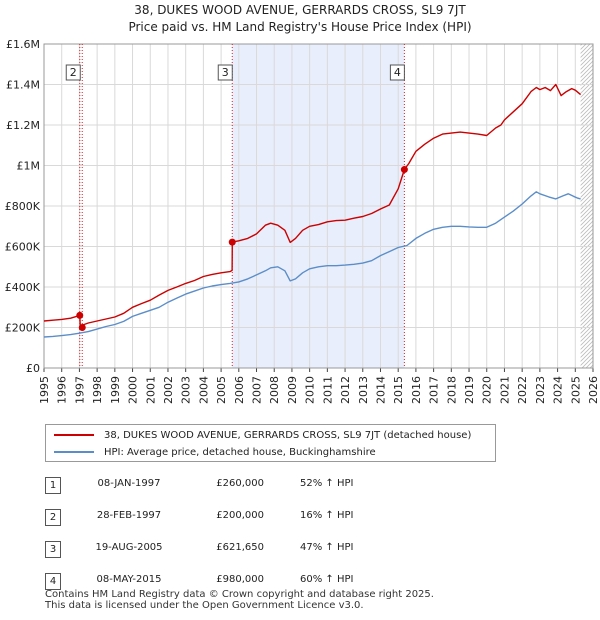 The width and height of the screenshot is (600, 620). What do you see at coordinates (345, 390) in the screenshot?
I see `x-tick-label: 2012` at bounding box center [345, 390].